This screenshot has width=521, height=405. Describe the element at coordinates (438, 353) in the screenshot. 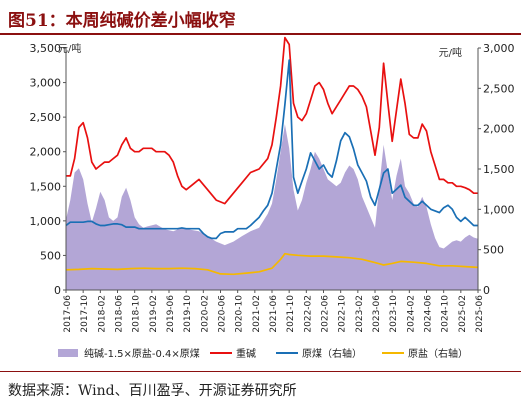

I see `legend-label: 原盐（右轴）` at that location.